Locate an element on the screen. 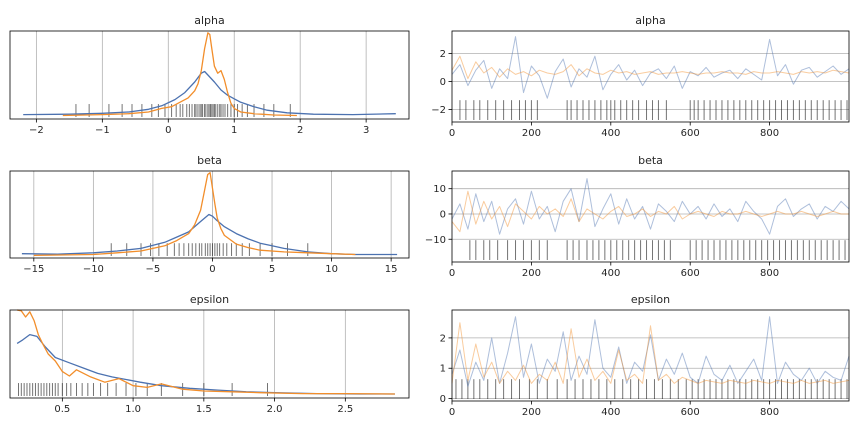 Image resolution: width=864 pixels, height=432 pixels. x-tick-label: −5 is located at coordinates (153, 269).